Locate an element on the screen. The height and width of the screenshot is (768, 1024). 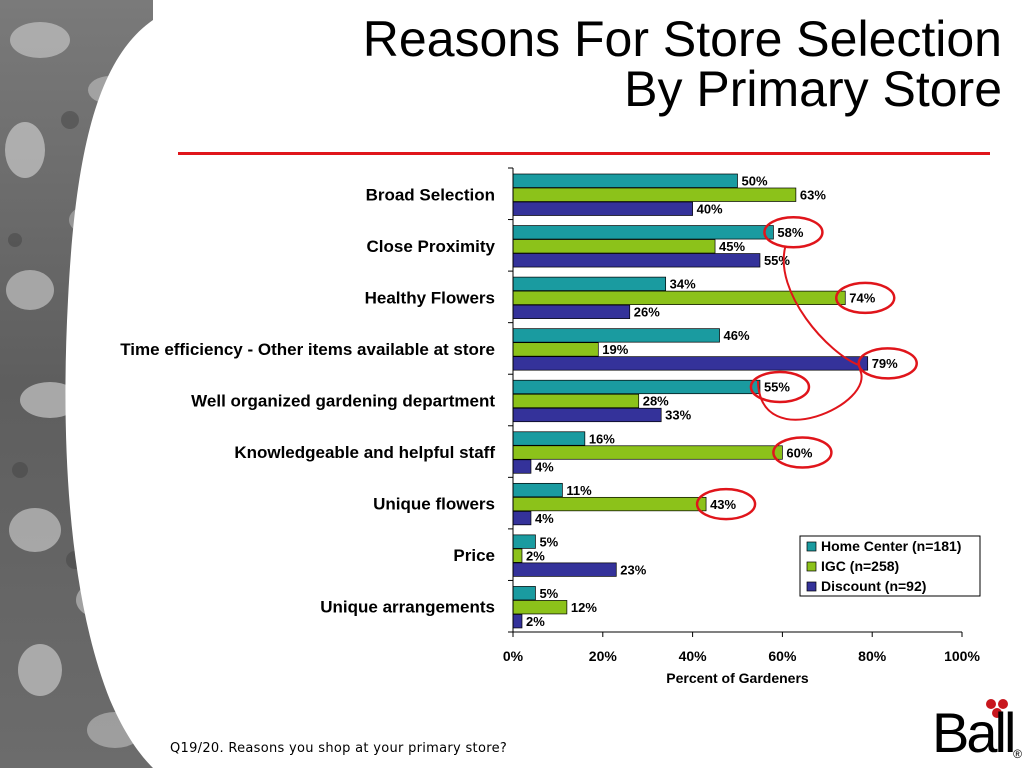
logo-text: Ball is located at coordinates (974, 732).